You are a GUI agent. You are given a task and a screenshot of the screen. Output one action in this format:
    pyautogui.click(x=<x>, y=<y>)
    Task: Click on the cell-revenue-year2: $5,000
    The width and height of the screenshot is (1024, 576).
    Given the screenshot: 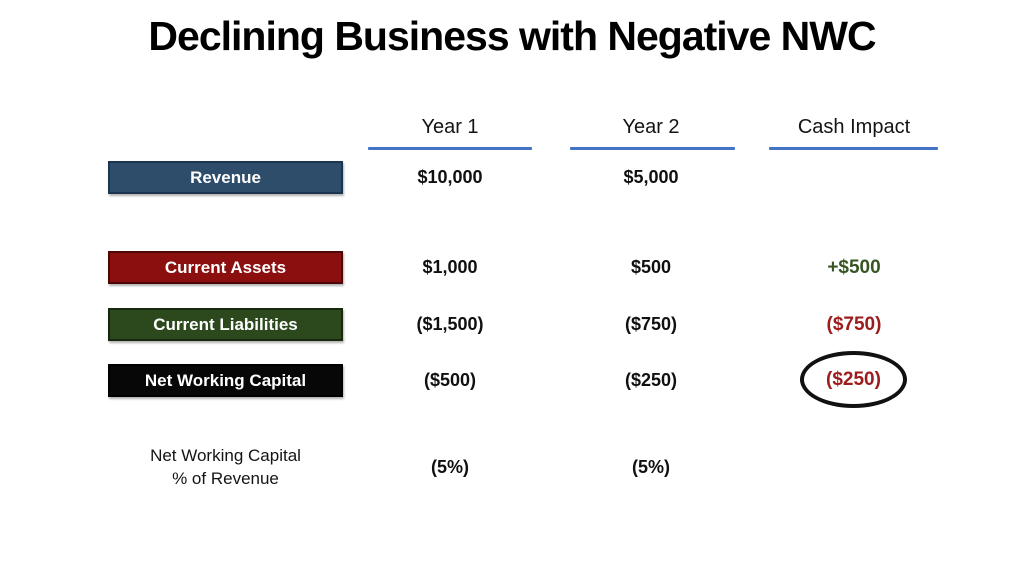 What is the action you would take?
    pyautogui.click(x=651, y=177)
    